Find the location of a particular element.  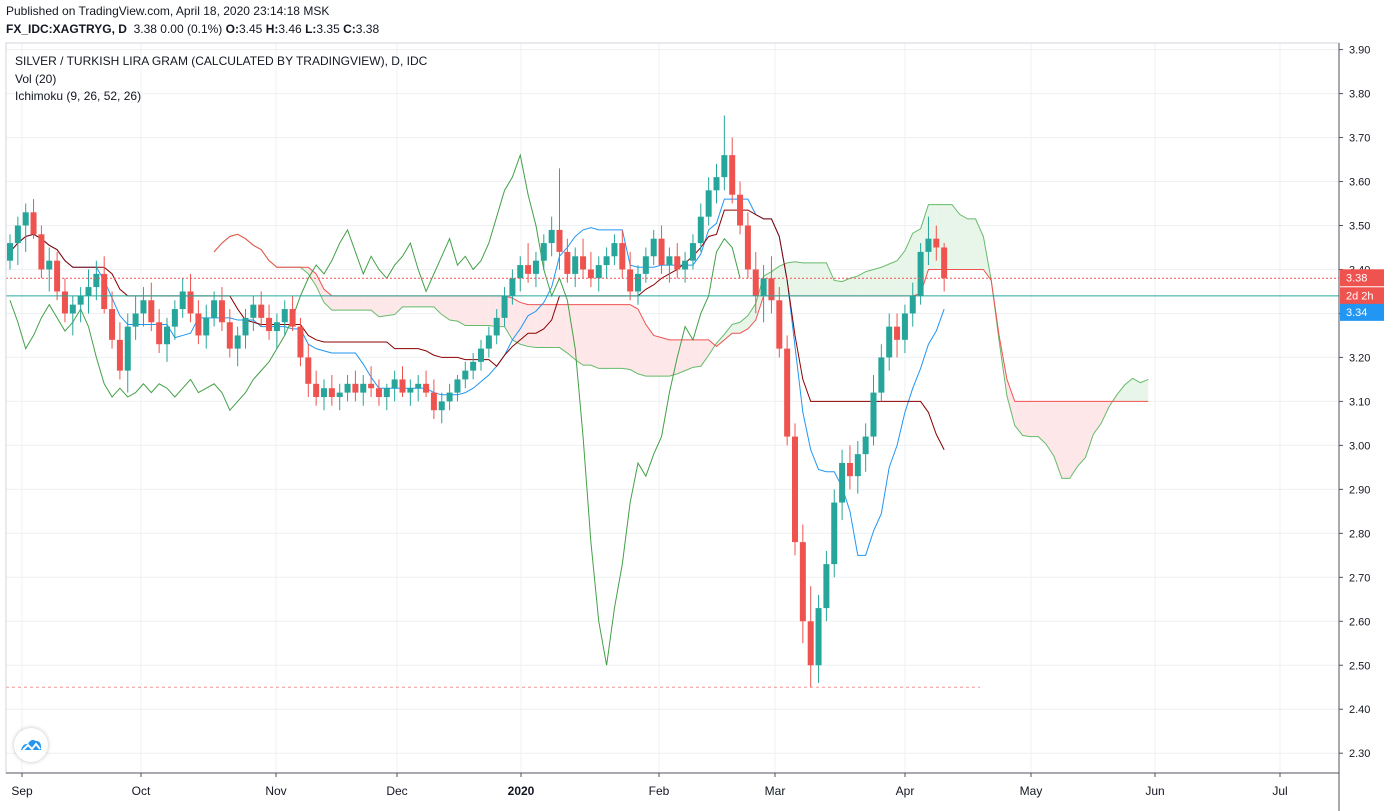

low-label: L: is located at coordinates (311, 29).